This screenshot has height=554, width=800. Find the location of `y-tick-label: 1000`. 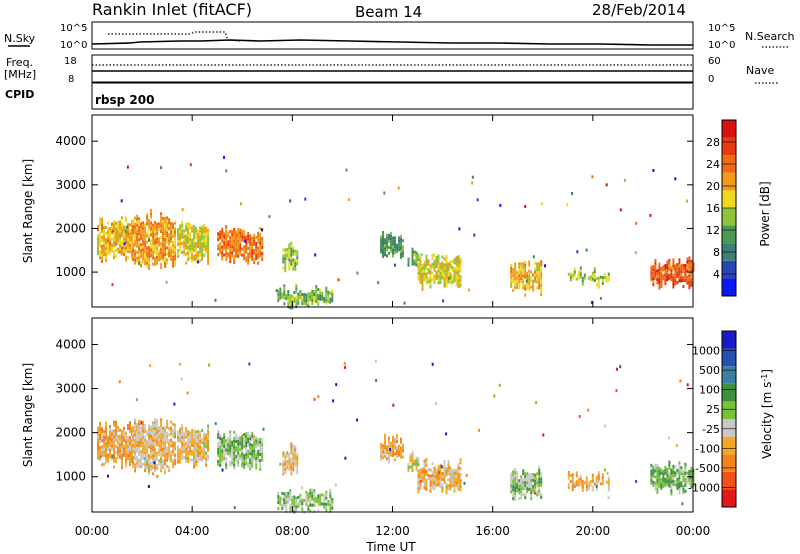

y-tick-label: 1000 is located at coordinates (70, 477).